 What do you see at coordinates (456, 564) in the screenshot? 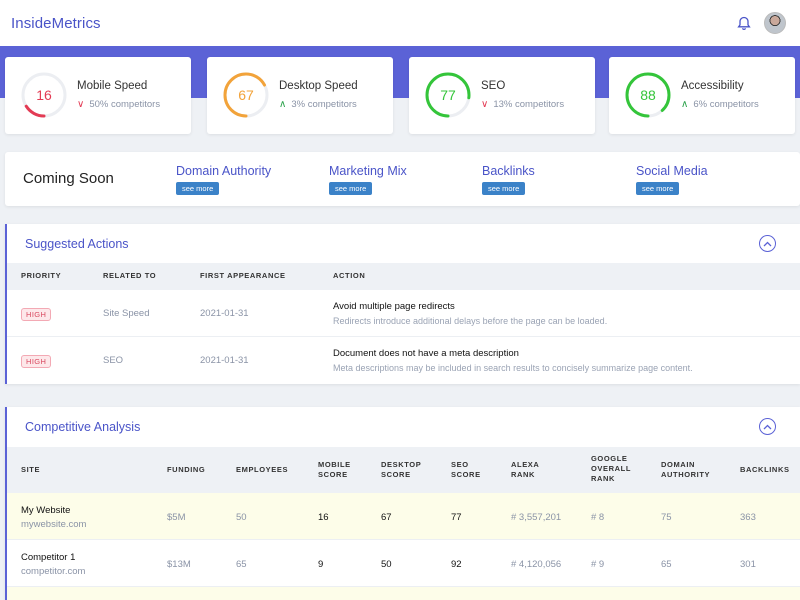
I see `seo-score: 92` at bounding box center [456, 564].